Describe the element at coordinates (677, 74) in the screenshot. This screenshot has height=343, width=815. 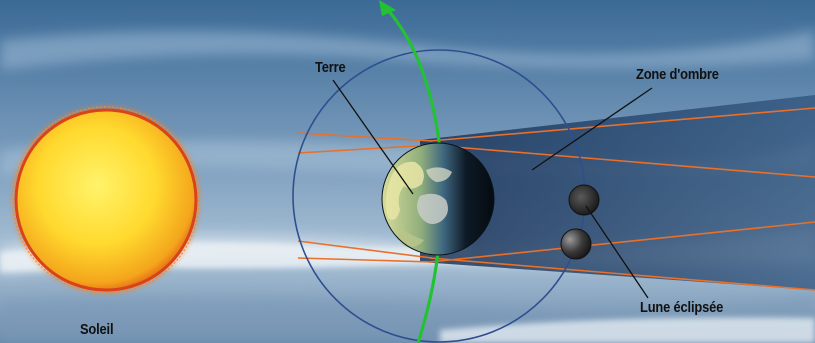
I see `shadow-zone-label: Zone d'ombre` at that location.